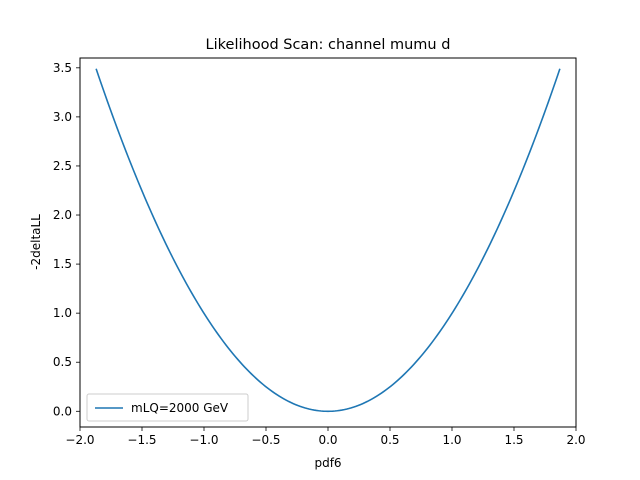  What do you see at coordinates (141, 440) in the screenshot?
I see `x-tick-label: −1.5` at bounding box center [141, 440].